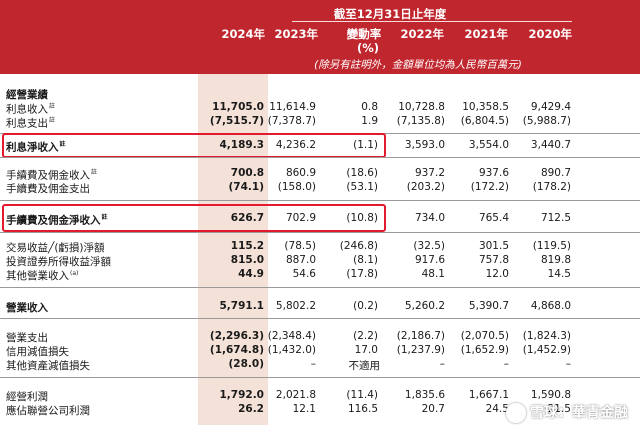 This screenshot has width=640, height=425. What do you see at coordinates (247, 173) in the screenshot?
I see `value-2024: 700.8` at bounding box center [247, 173].